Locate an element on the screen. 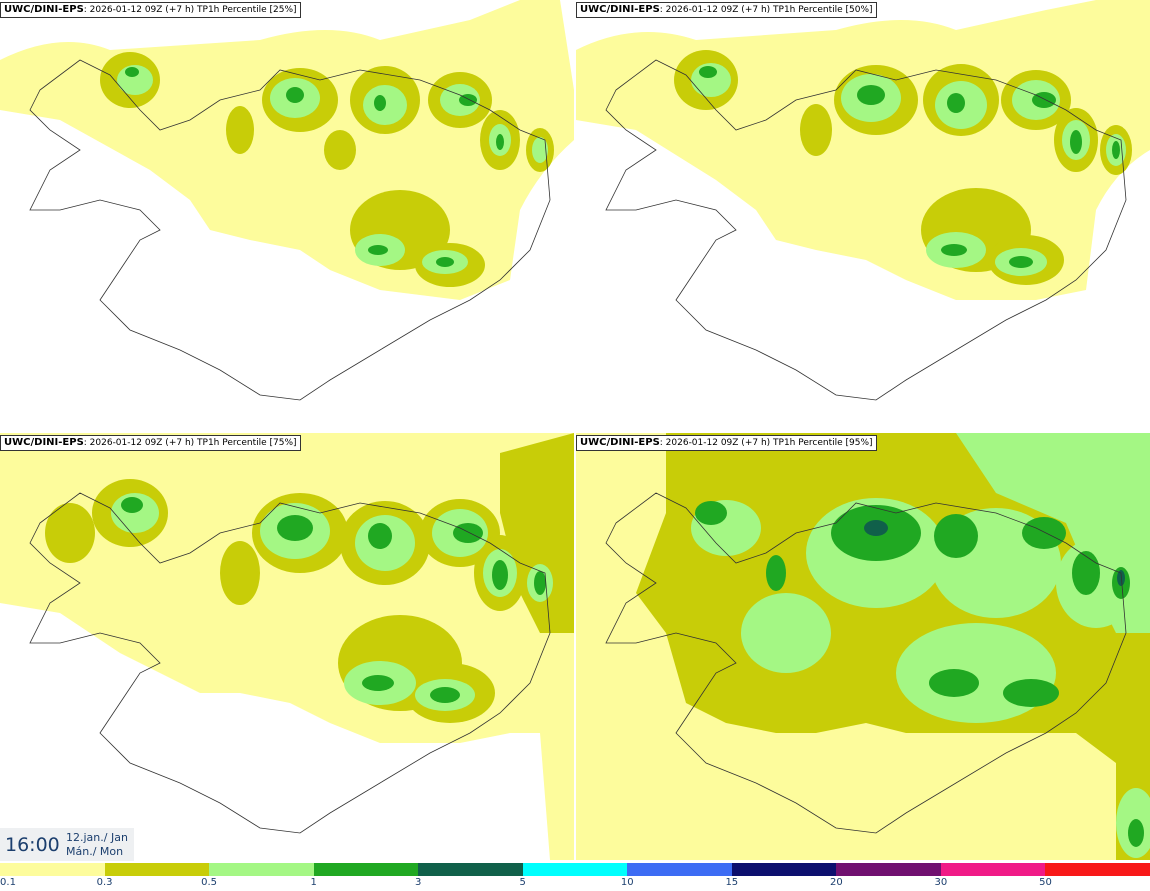 This screenshot has height=891, width=1150. valid-time: 16:00 is located at coordinates (32, 845).